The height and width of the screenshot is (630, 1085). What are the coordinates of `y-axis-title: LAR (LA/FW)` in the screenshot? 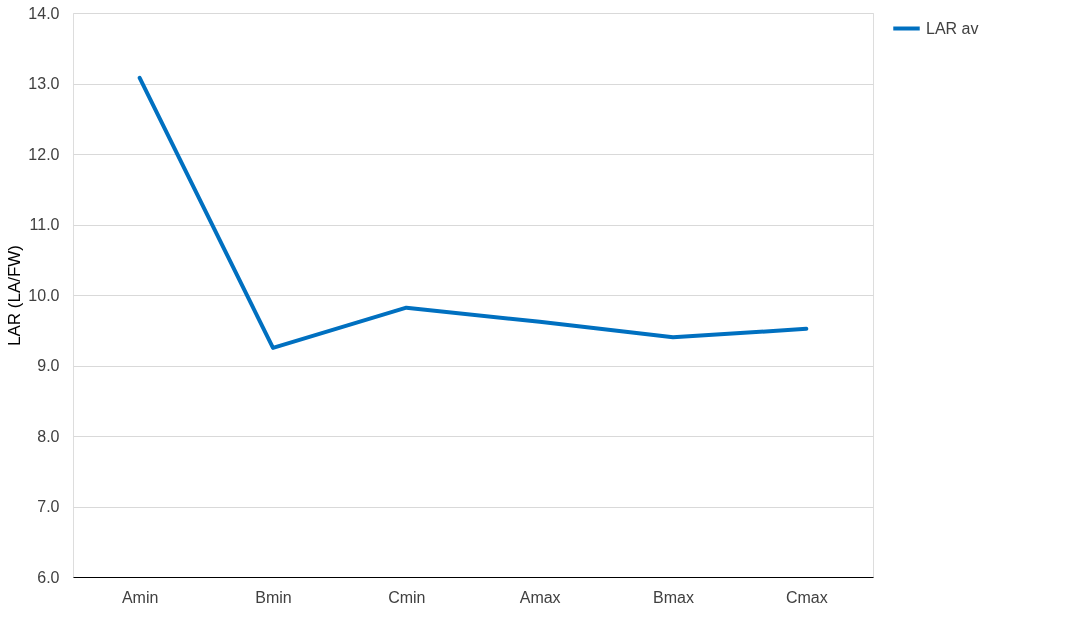 It's located at (15, 295).